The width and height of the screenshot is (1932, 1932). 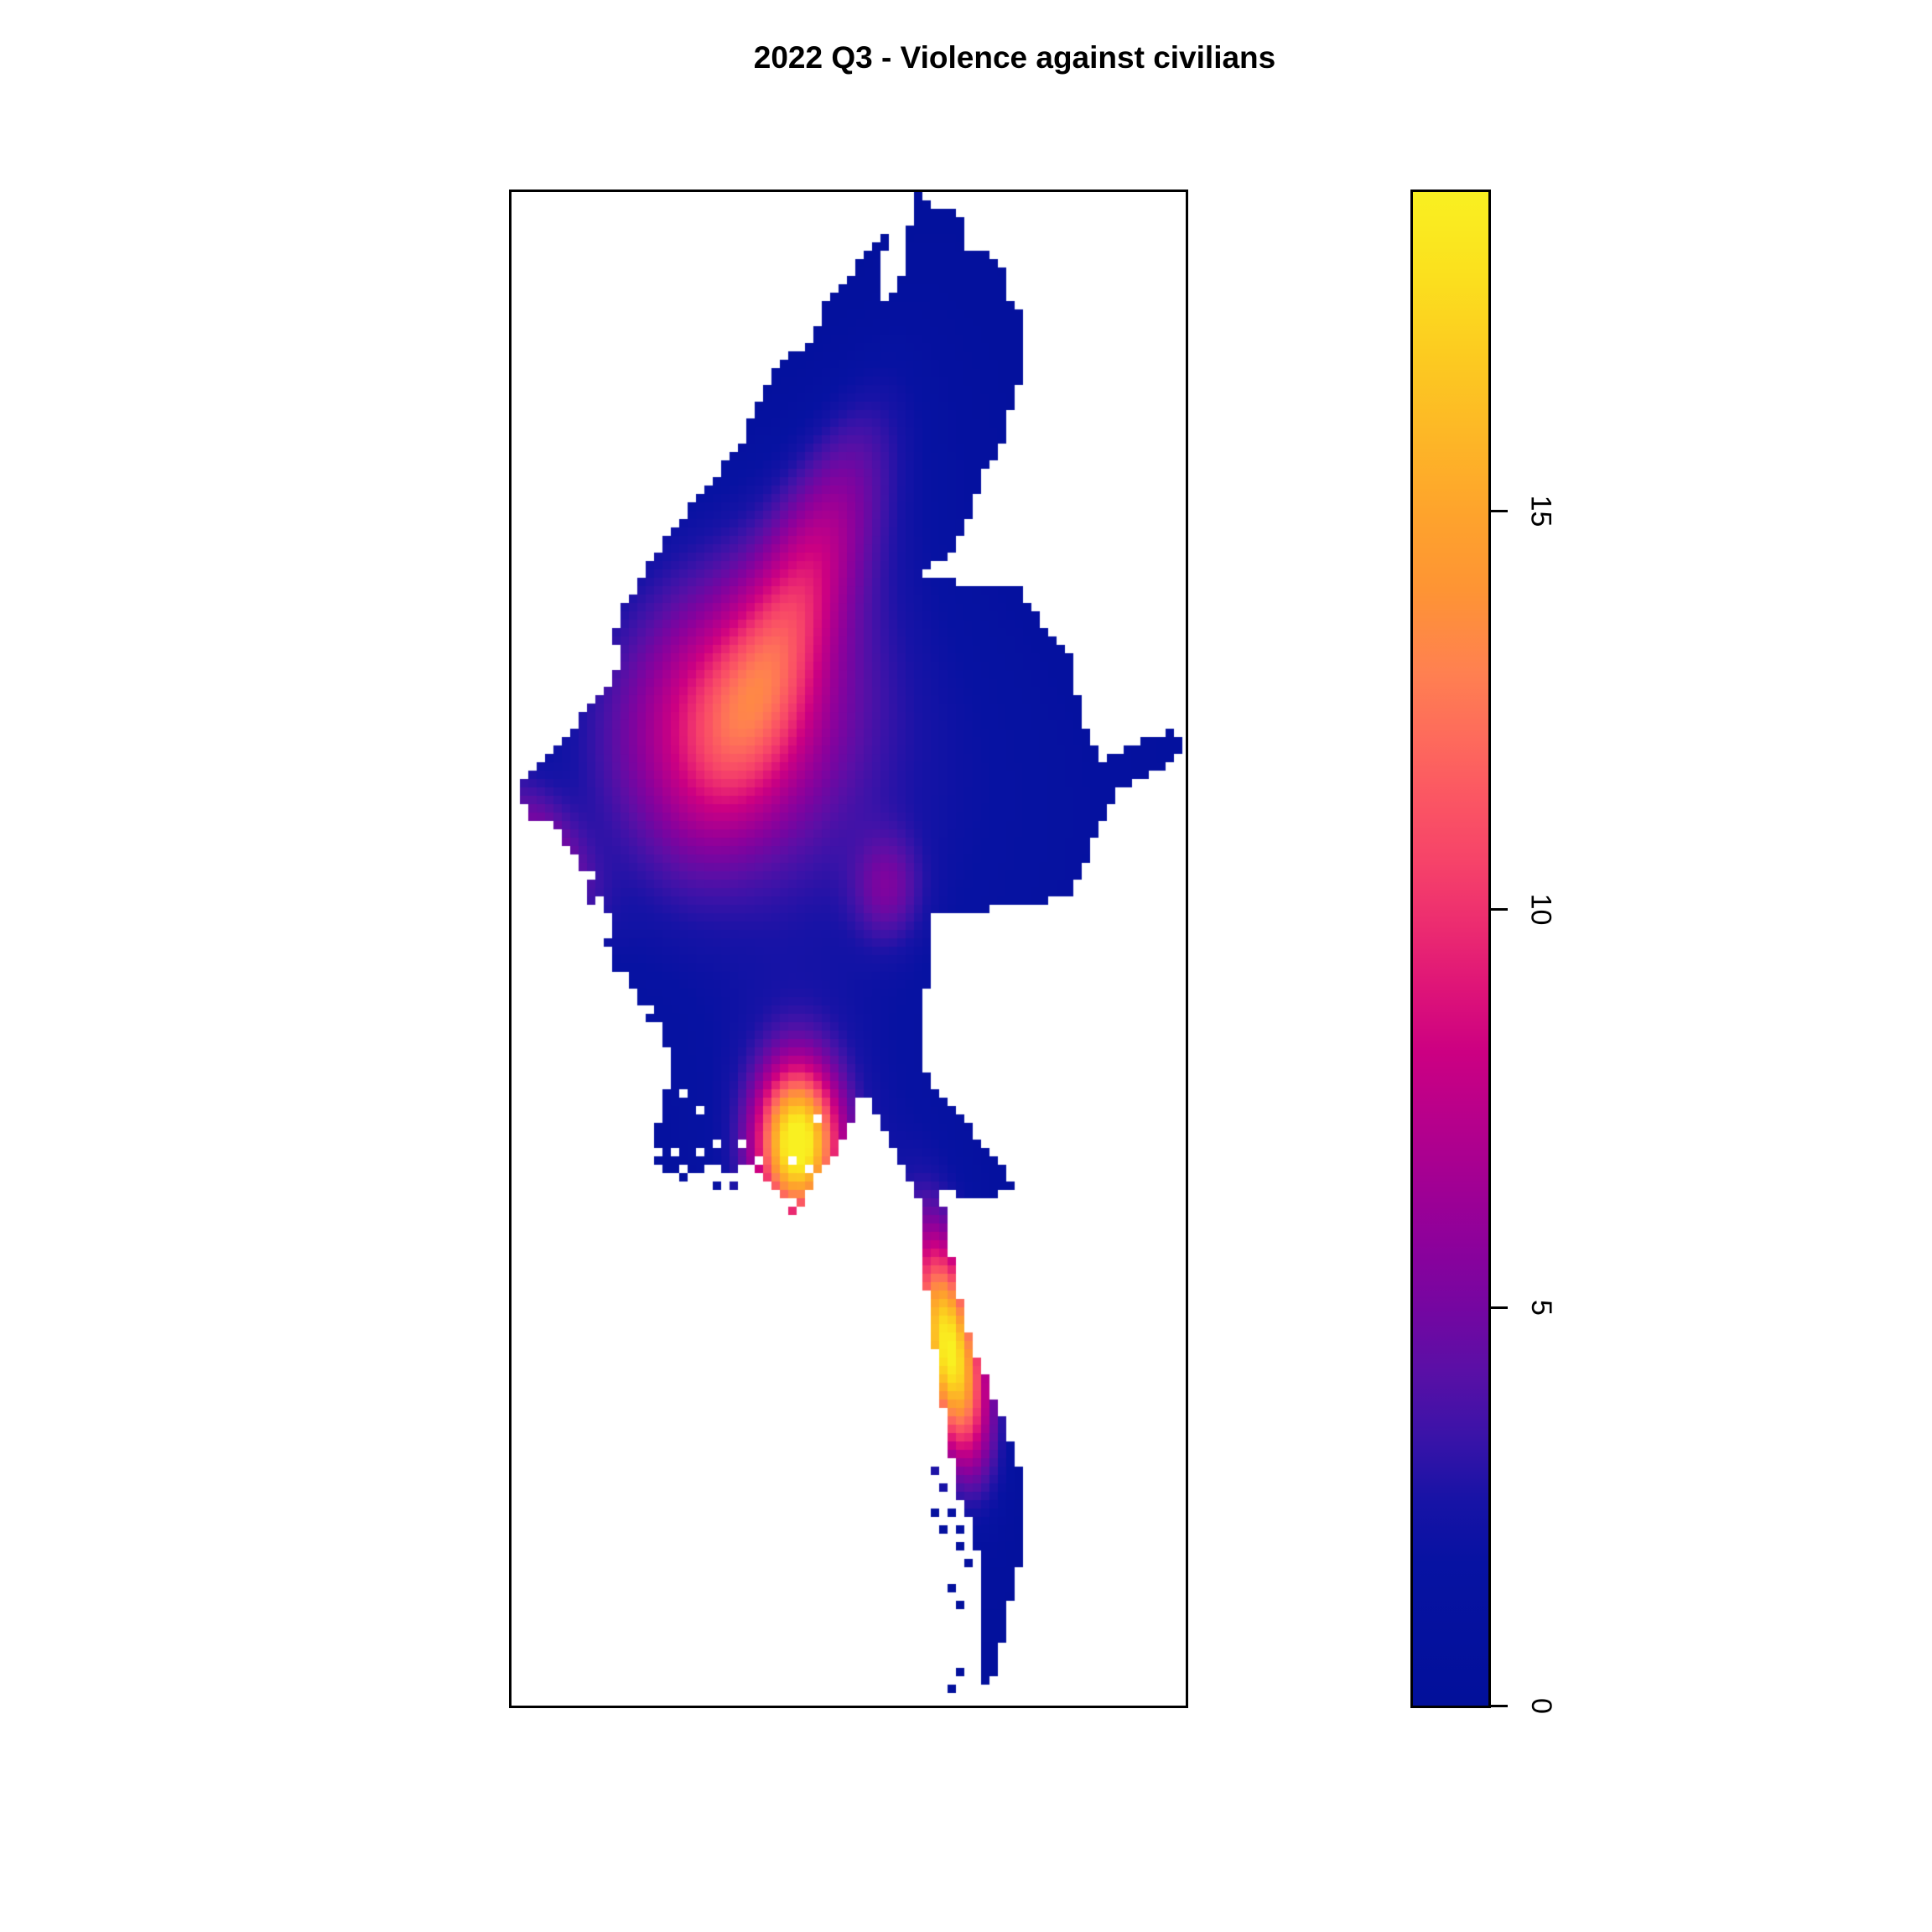 I want to click on colorbar-tick-label: 0, so click(x=1540, y=1705).